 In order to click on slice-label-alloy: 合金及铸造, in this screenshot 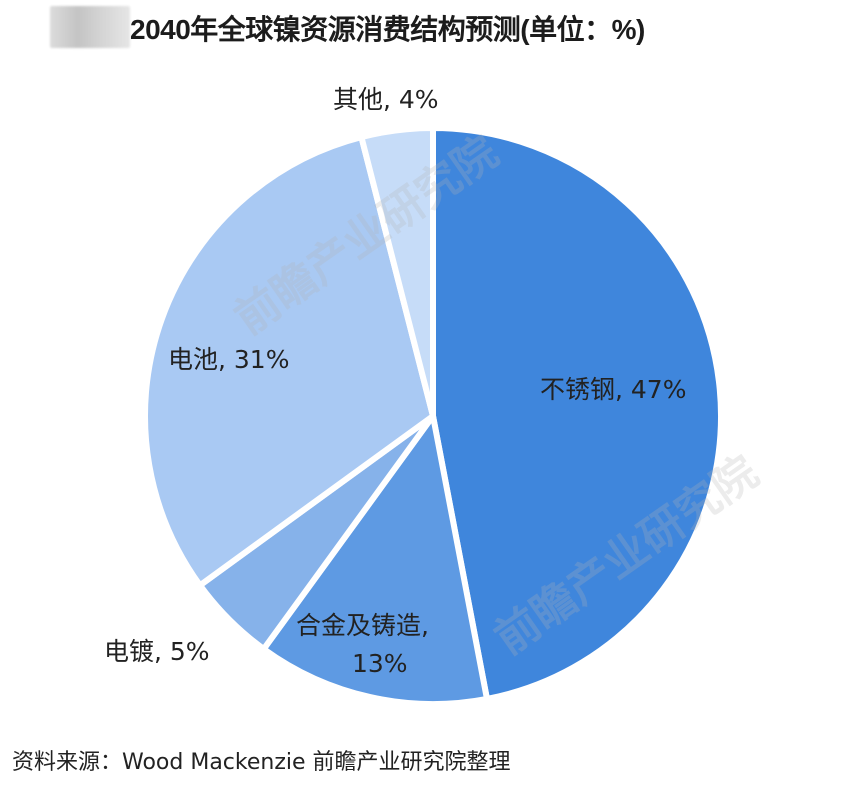, I will do `click(362, 625)`.